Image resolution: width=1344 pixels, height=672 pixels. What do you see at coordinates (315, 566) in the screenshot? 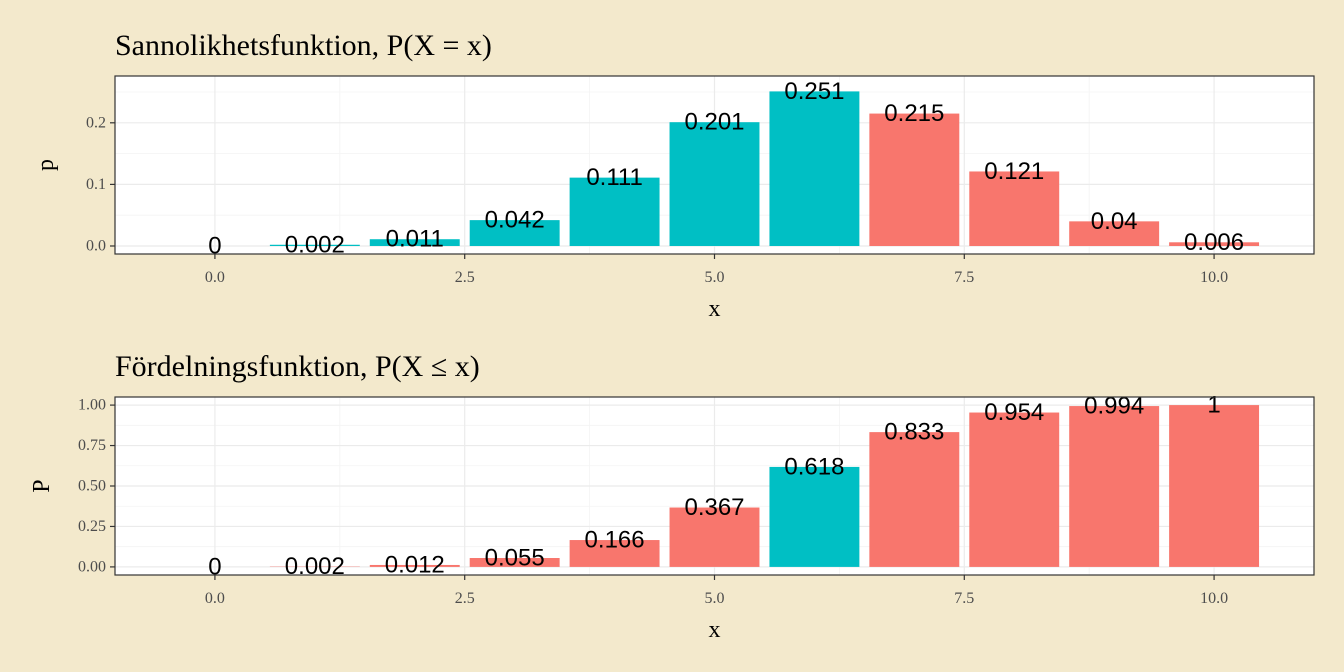
I see `bar-value-label: 0.002` at bounding box center [315, 566].